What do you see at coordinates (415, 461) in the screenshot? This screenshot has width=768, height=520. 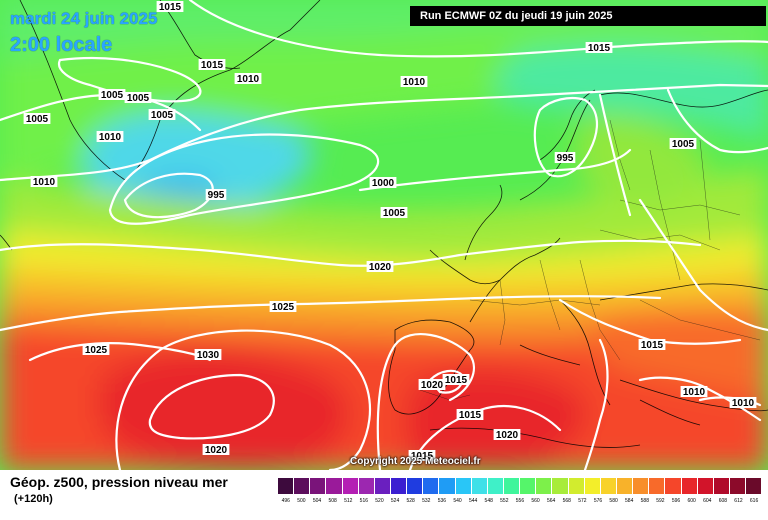 I see `copyright: Copyright 2025 Meteociel.fr` at bounding box center [415, 461].